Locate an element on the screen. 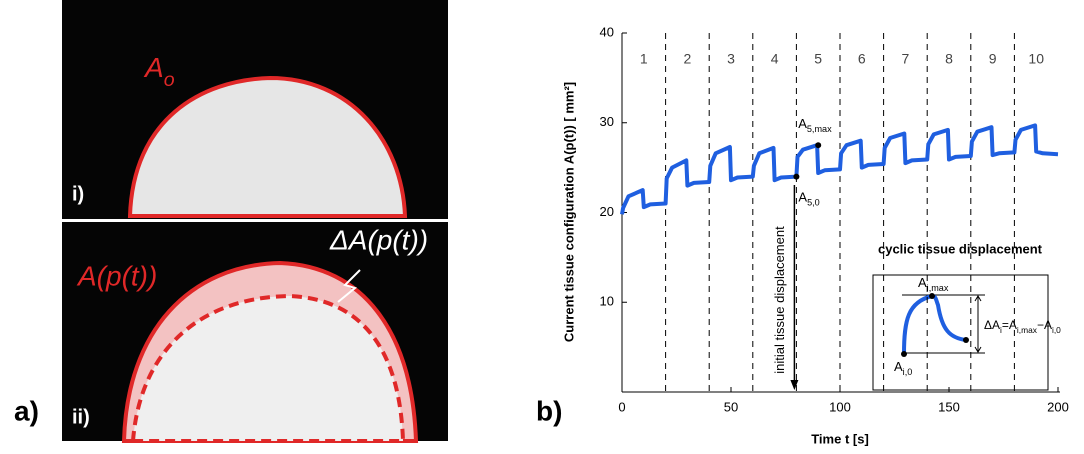  inset-arrowheads is located at coordinates (978, 324).